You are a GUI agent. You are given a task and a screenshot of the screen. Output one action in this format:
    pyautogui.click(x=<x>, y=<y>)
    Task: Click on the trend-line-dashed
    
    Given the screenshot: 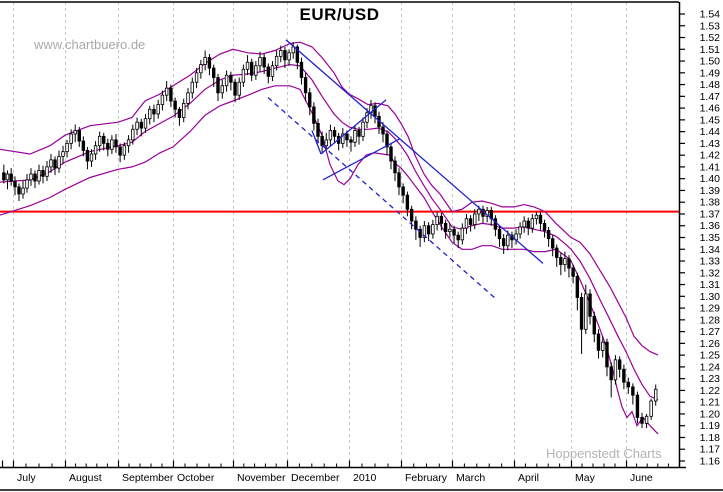 What is the action you would take?
    pyautogui.click(x=382, y=199)
    